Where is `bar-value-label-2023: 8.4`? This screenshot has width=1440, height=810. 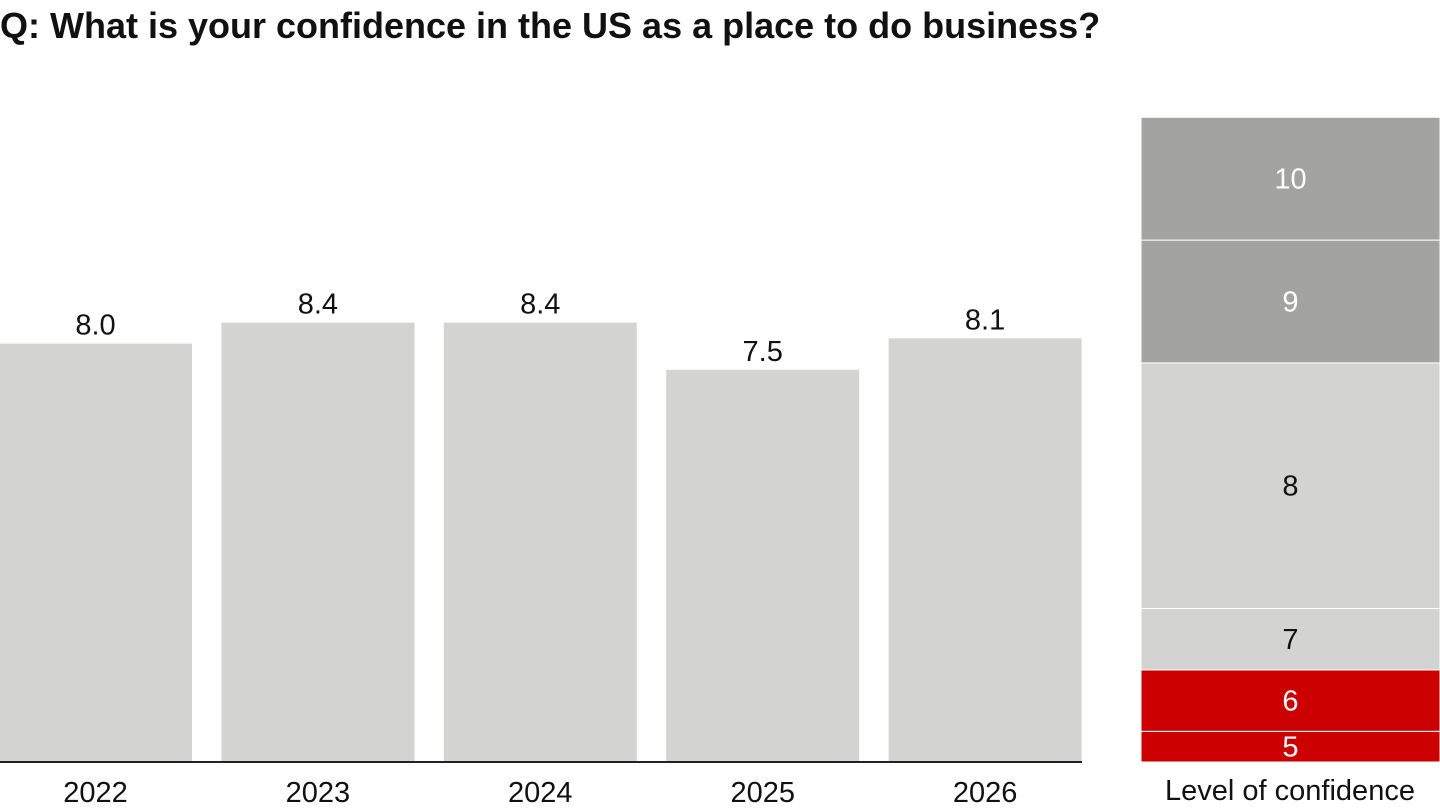
bar-value-label-2023: 8.4 is located at coordinates (318, 305).